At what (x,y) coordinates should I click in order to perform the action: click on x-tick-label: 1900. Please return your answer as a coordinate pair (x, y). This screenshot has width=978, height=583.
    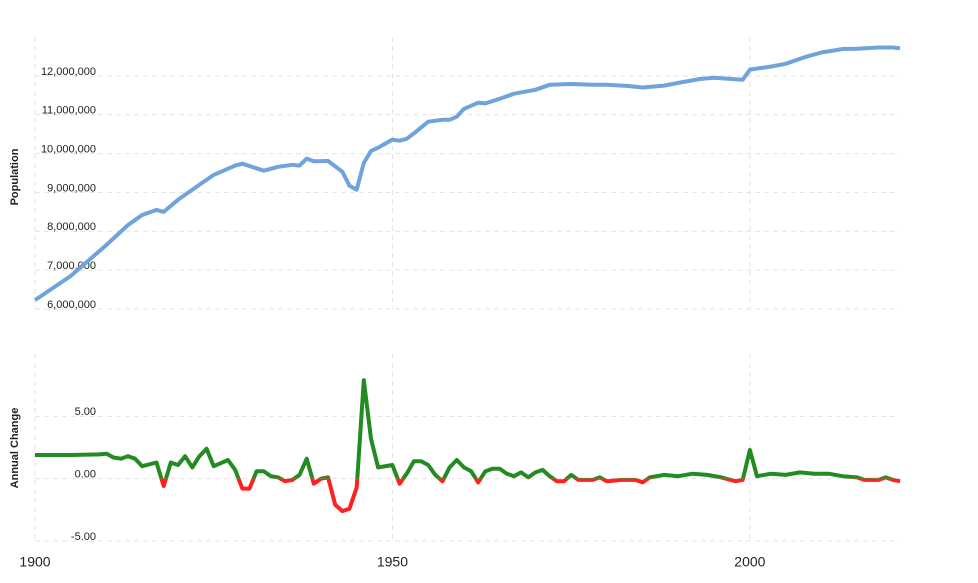
    Looking at the image, I should click on (34, 562).